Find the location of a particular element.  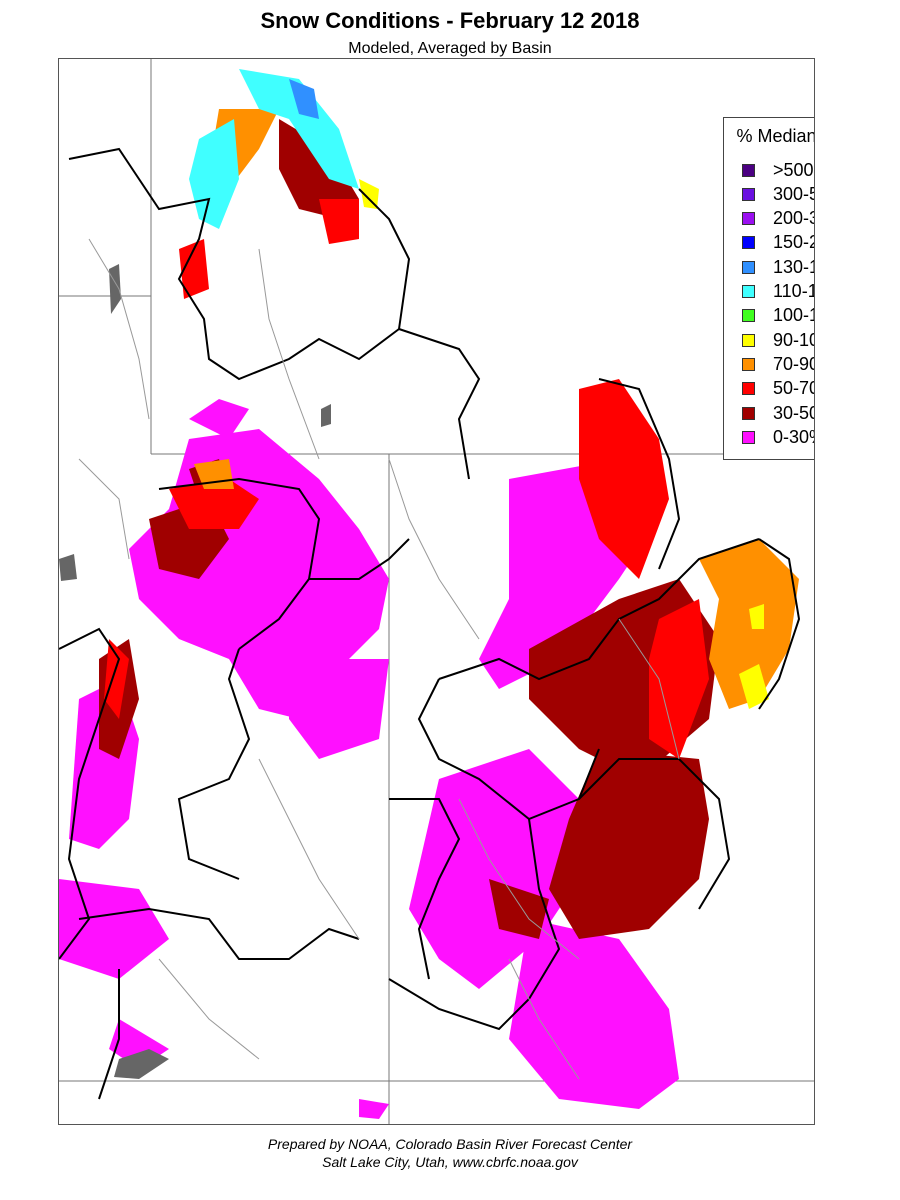

legend-label: 50-70% is located at coordinates (793, 388).